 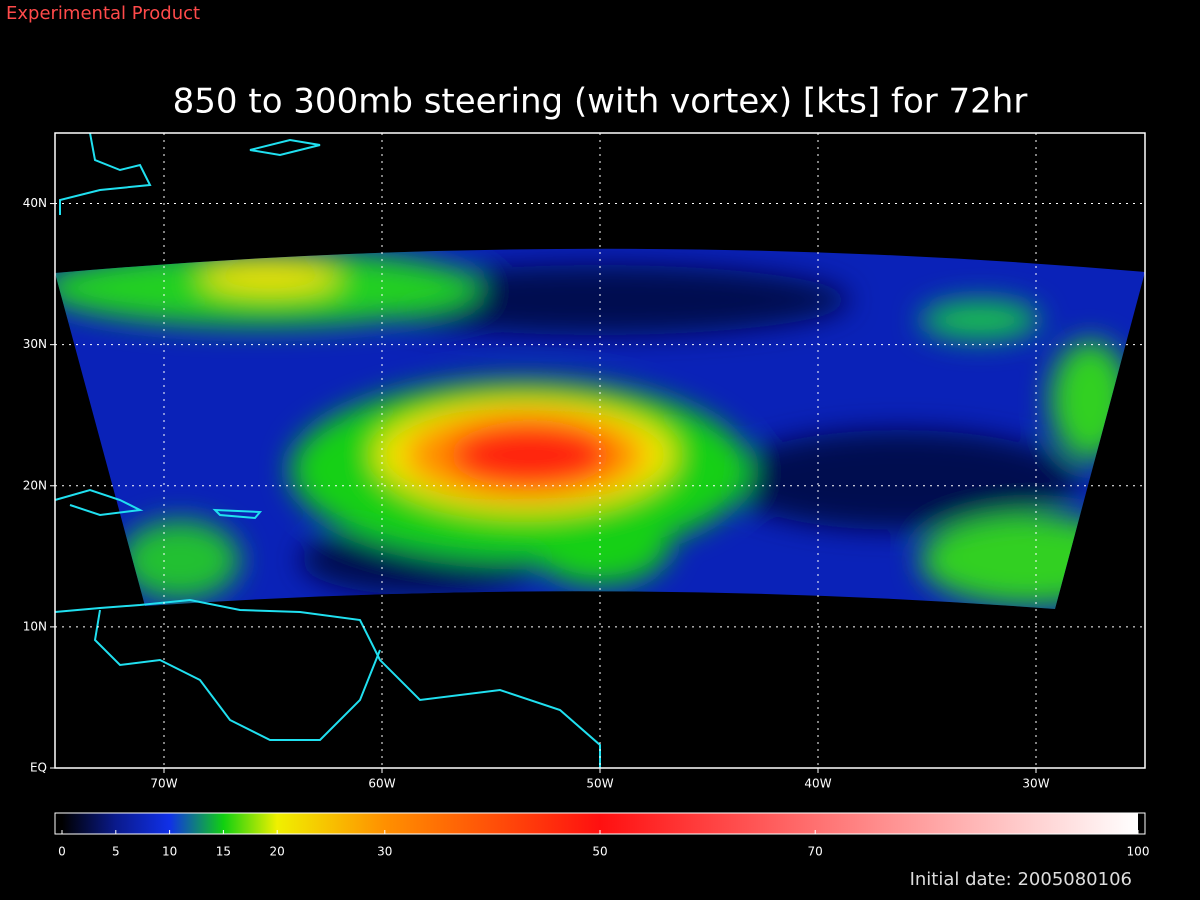 What do you see at coordinates (817, 784) in the screenshot?
I see `x-tick-label: 40W` at bounding box center [817, 784].